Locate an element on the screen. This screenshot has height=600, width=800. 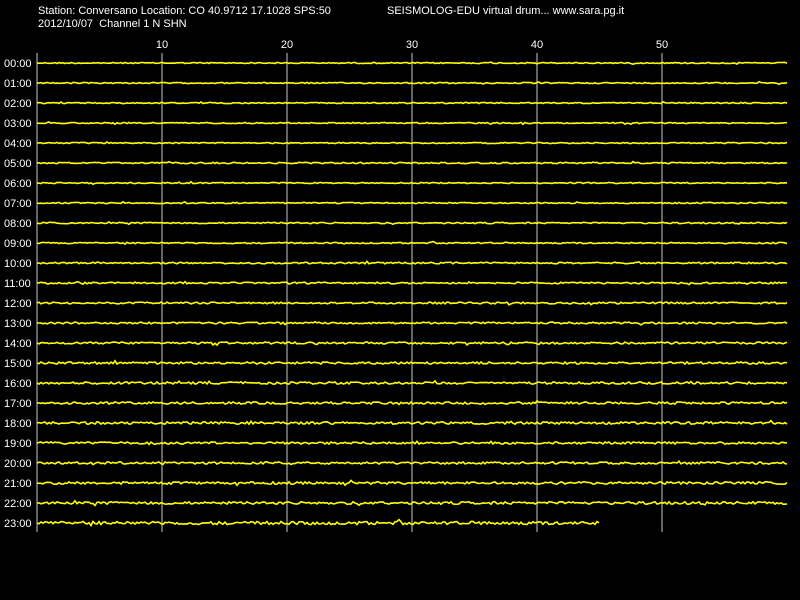
row-time-label: 12:00 is located at coordinates (18, 304).